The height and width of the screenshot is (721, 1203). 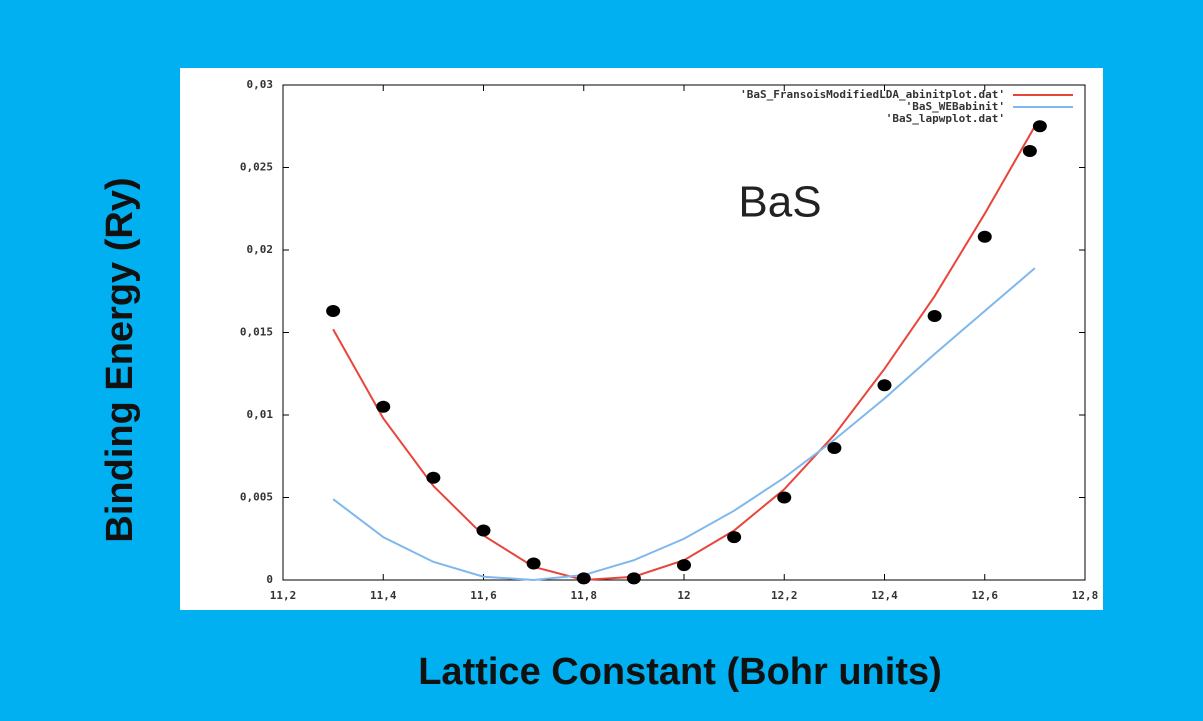 I want to click on x-axis-label: Lattice Constant (Bohr units), so click(x=680, y=672).